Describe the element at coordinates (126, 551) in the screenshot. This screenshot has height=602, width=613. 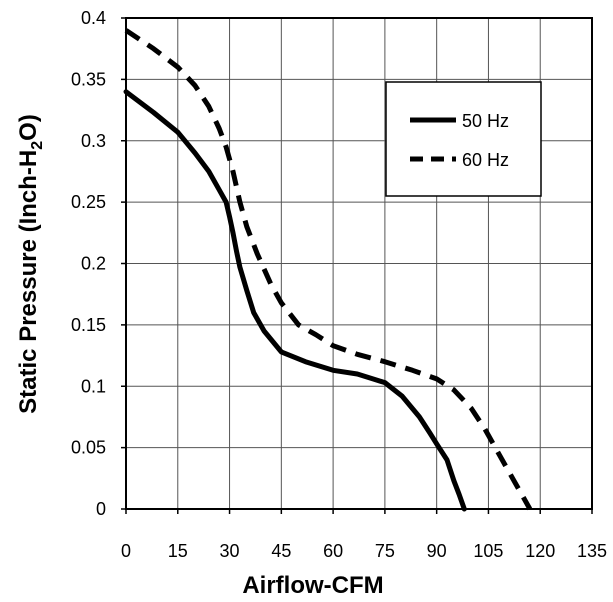
I see `x-tick-label: 0` at that location.